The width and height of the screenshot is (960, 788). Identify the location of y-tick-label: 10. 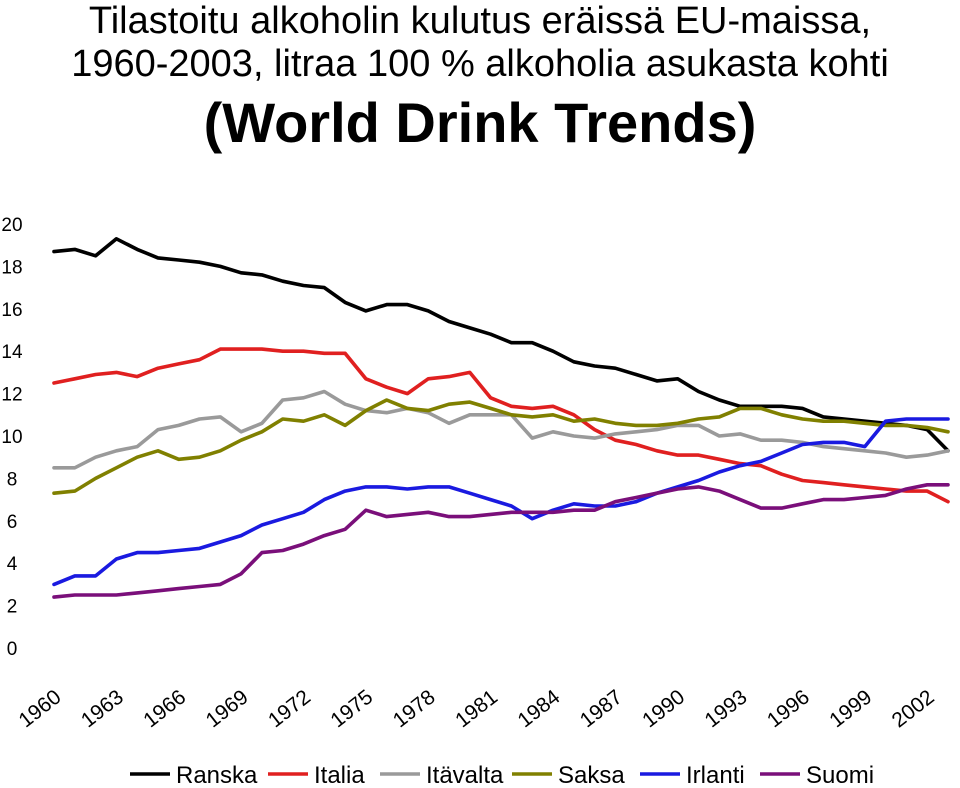
(11, 437).